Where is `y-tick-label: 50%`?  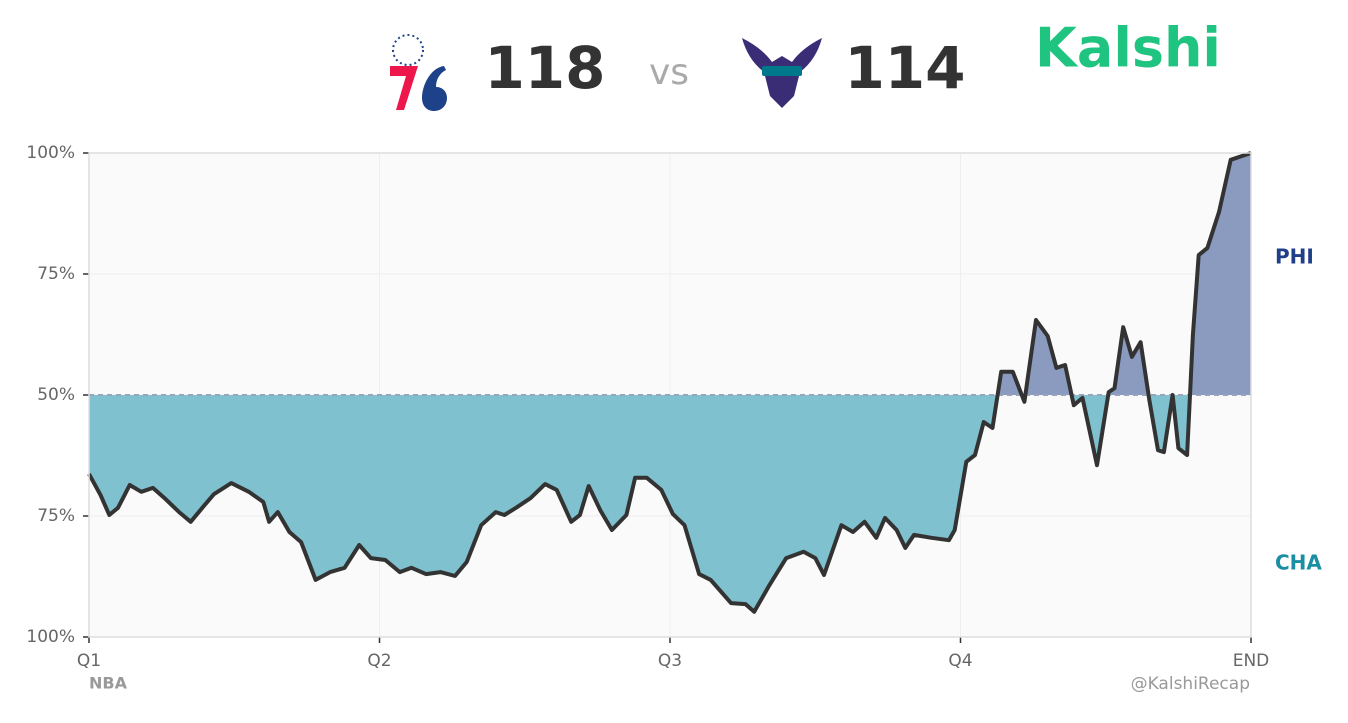
y-tick-label: 50% is located at coordinates (56, 395).